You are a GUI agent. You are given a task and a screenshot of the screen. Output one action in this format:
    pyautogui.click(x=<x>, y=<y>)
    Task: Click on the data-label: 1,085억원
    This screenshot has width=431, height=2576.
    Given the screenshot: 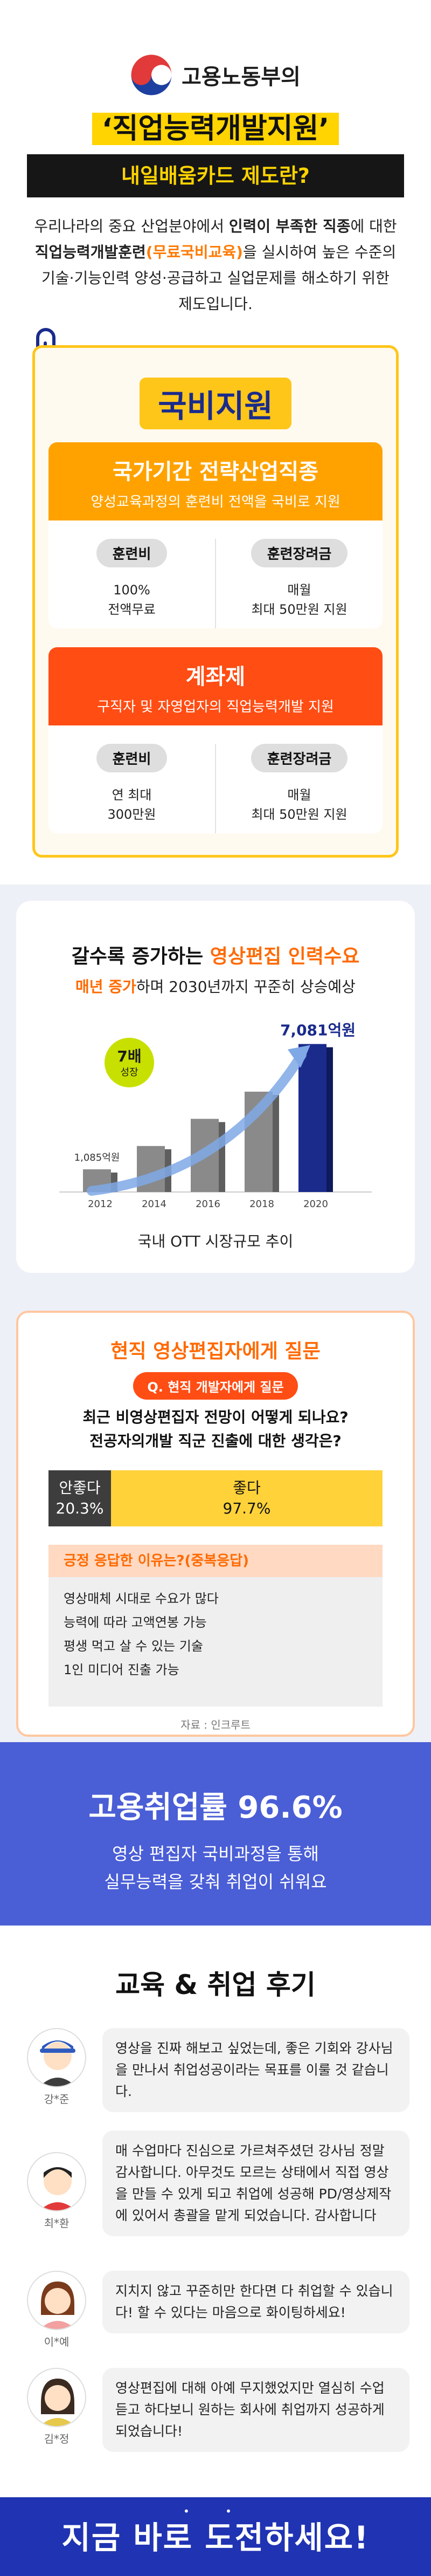 What is the action you would take?
    pyautogui.click(x=97, y=1157)
    